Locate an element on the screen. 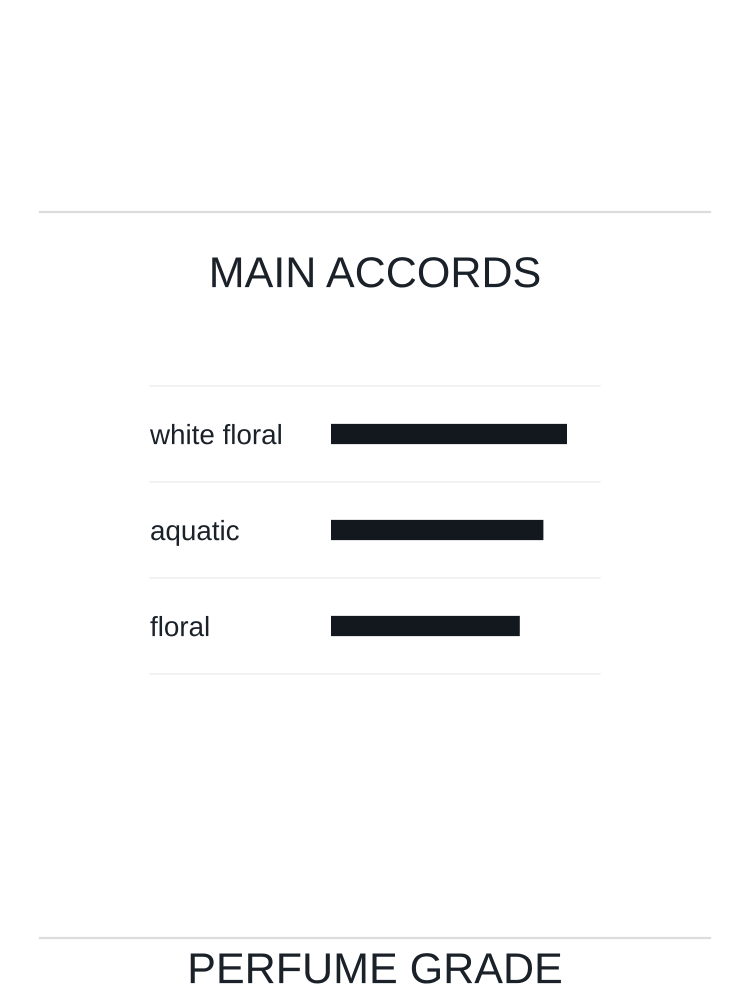  text: PERFUME GRADE is located at coordinates (375, 968).